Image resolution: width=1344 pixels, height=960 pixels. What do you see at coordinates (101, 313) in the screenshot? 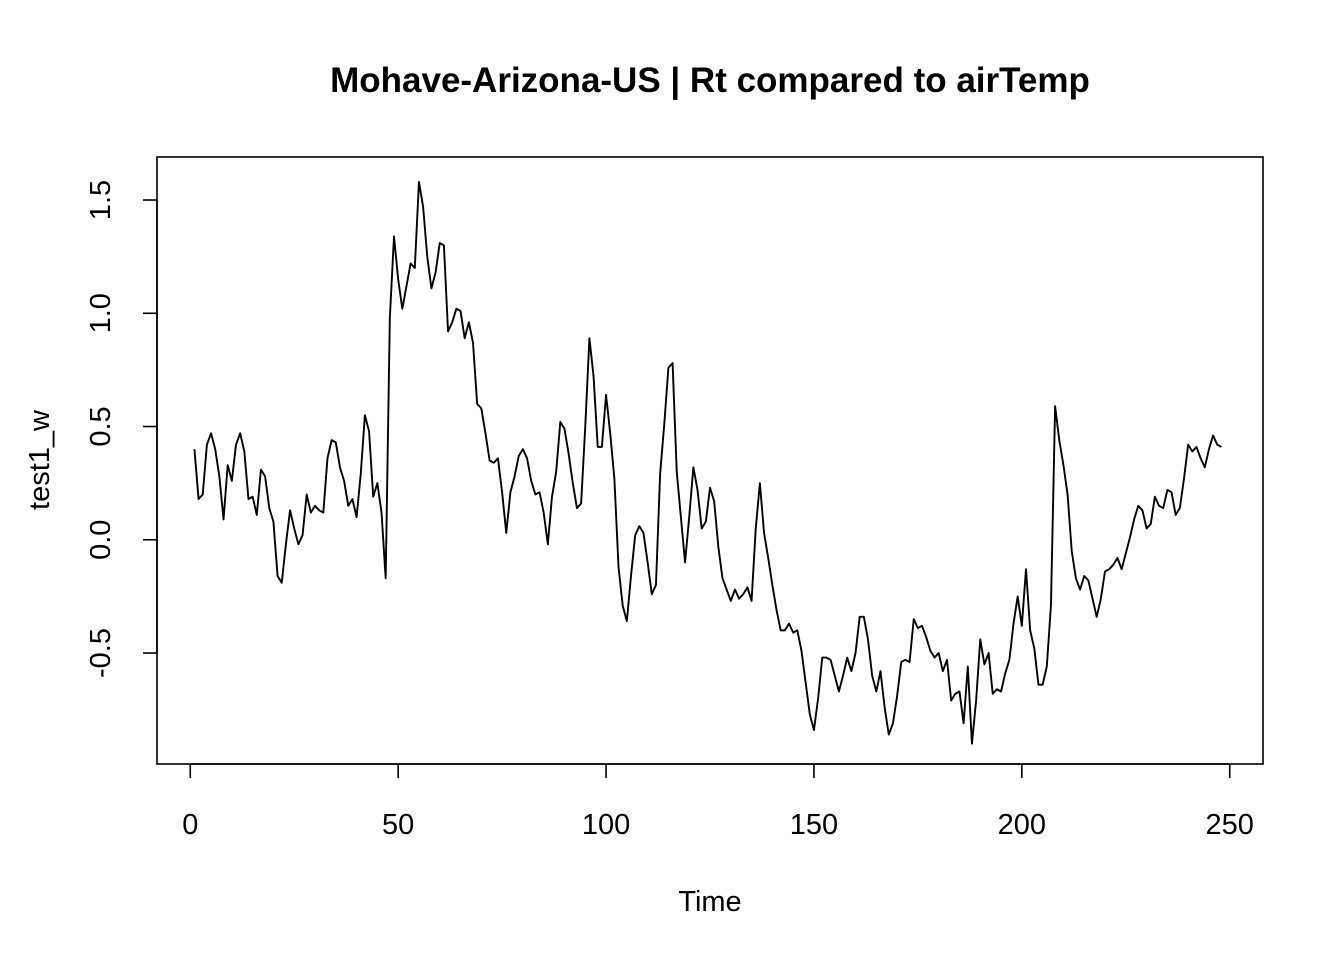
I see `y-tick-label: 1.0` at bounding box center [101, 313].